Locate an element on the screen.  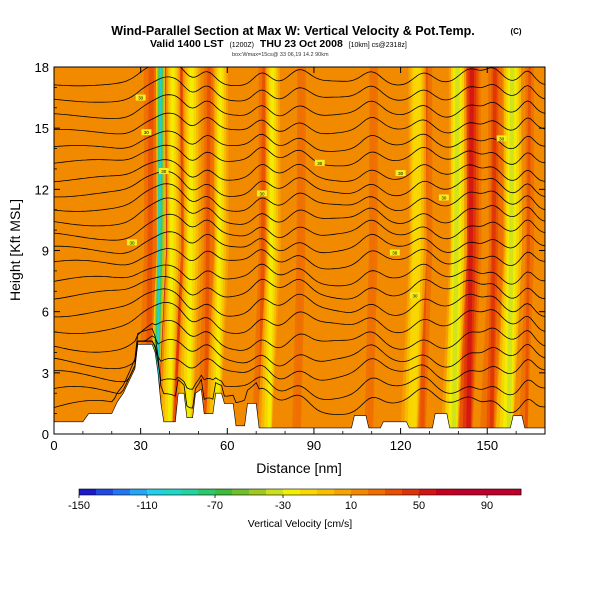
colorbar-label: Vertical Velocity [cm/s] is located at coordinates (300, 524).